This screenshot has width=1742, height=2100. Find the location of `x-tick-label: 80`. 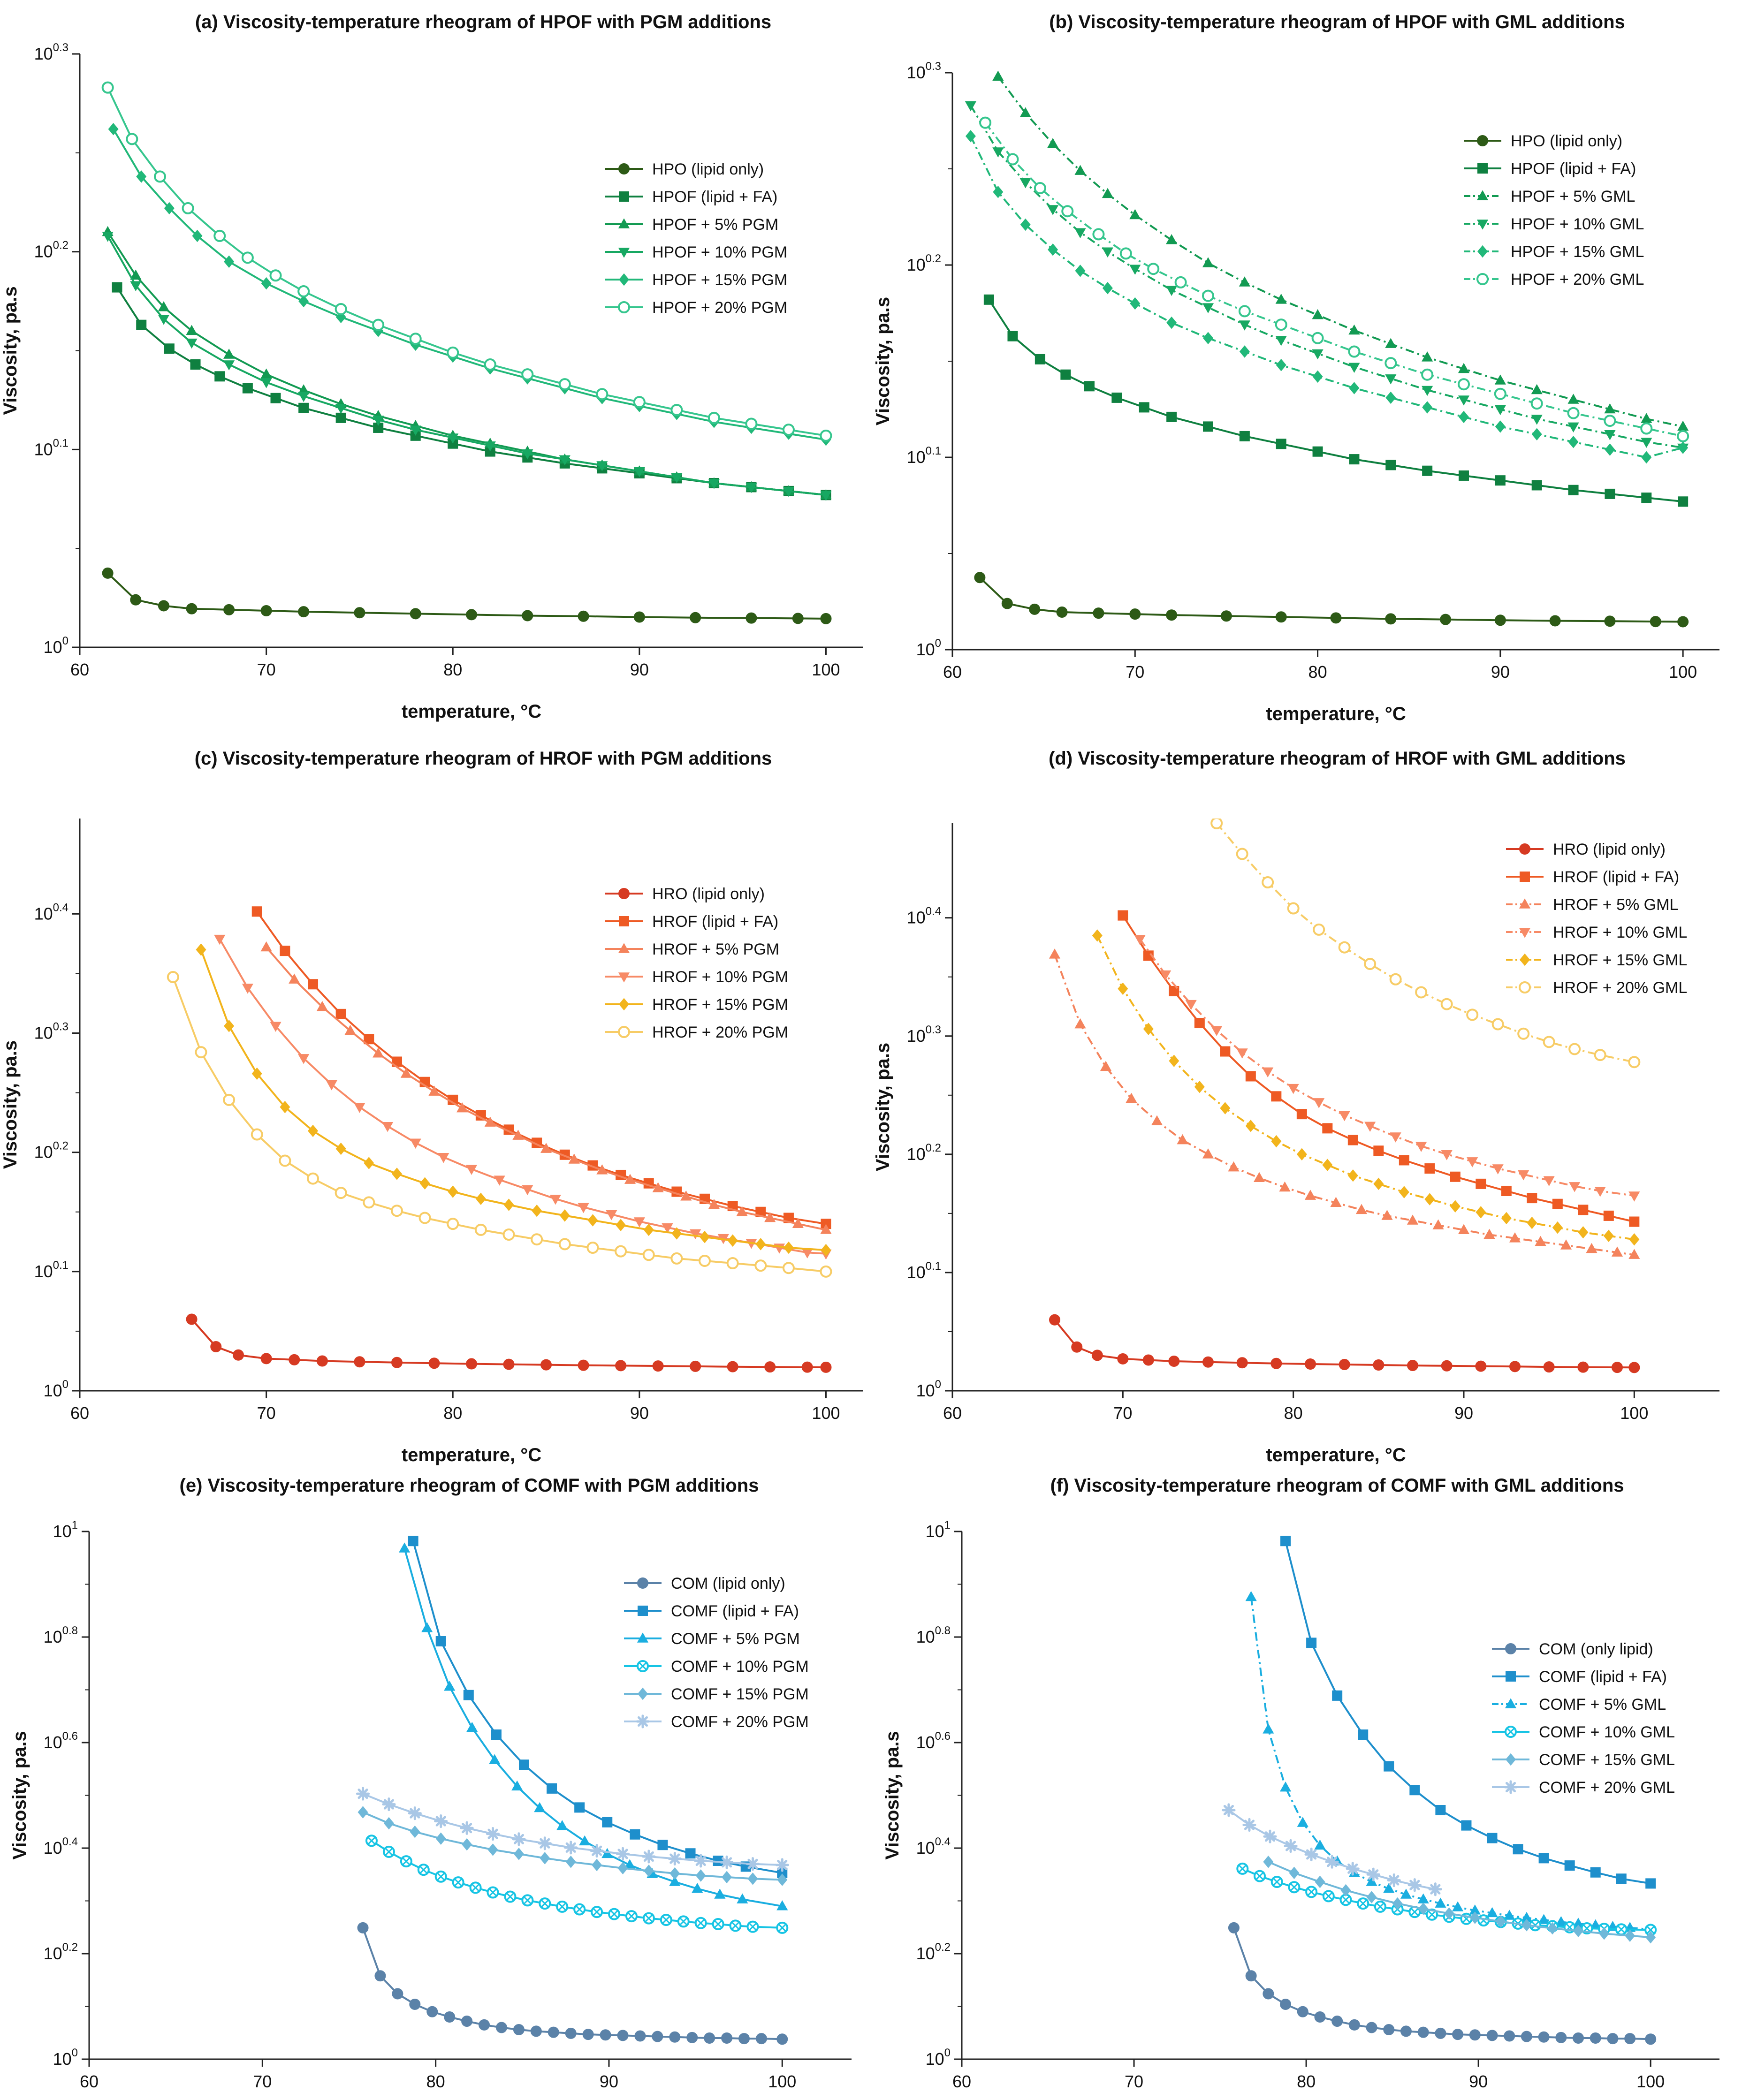

x-tick-label: 80 is located at coordinates (1317, 672).